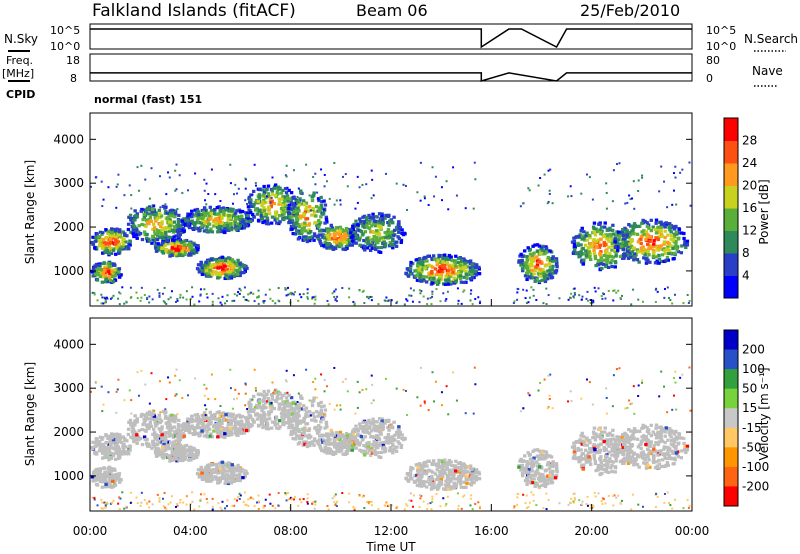  I want to click on colorbar-segment, so click(731, 129).